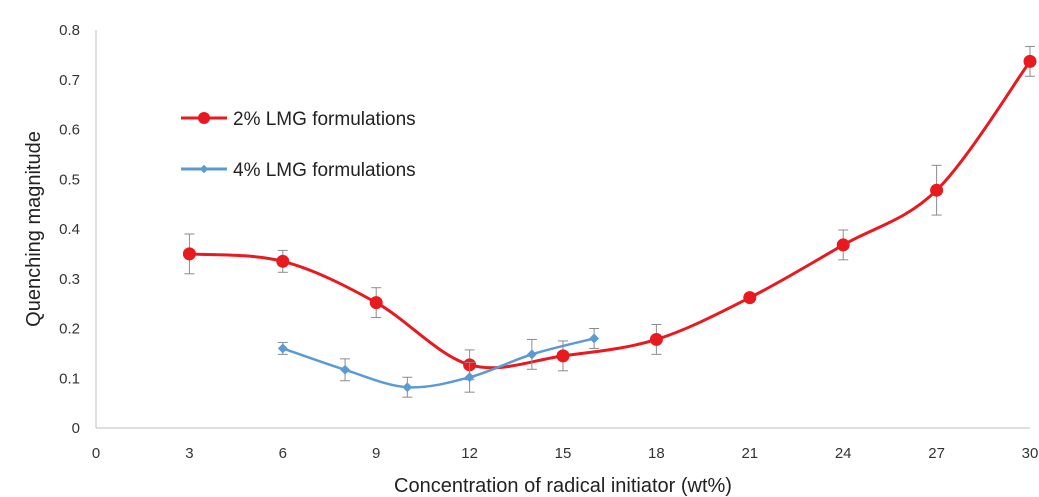 The image size is (1039, 497). I want to click on legend-item-2pct: 2% LMG formulations, so click(298, 119).